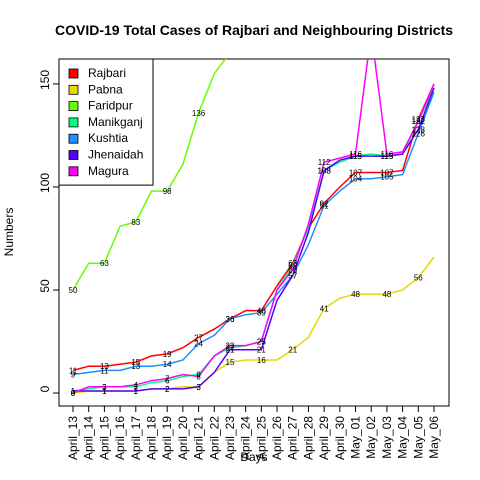 The width and height of the screenshot is (480, 480). I want to click on data-label: 25, so click(261, 342).